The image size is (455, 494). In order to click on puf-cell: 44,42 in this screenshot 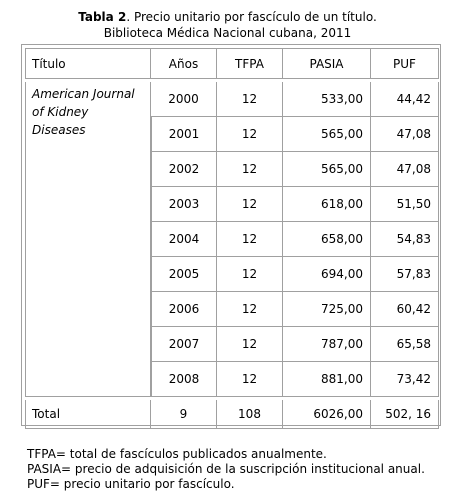, I will do `click(405, 99)`.